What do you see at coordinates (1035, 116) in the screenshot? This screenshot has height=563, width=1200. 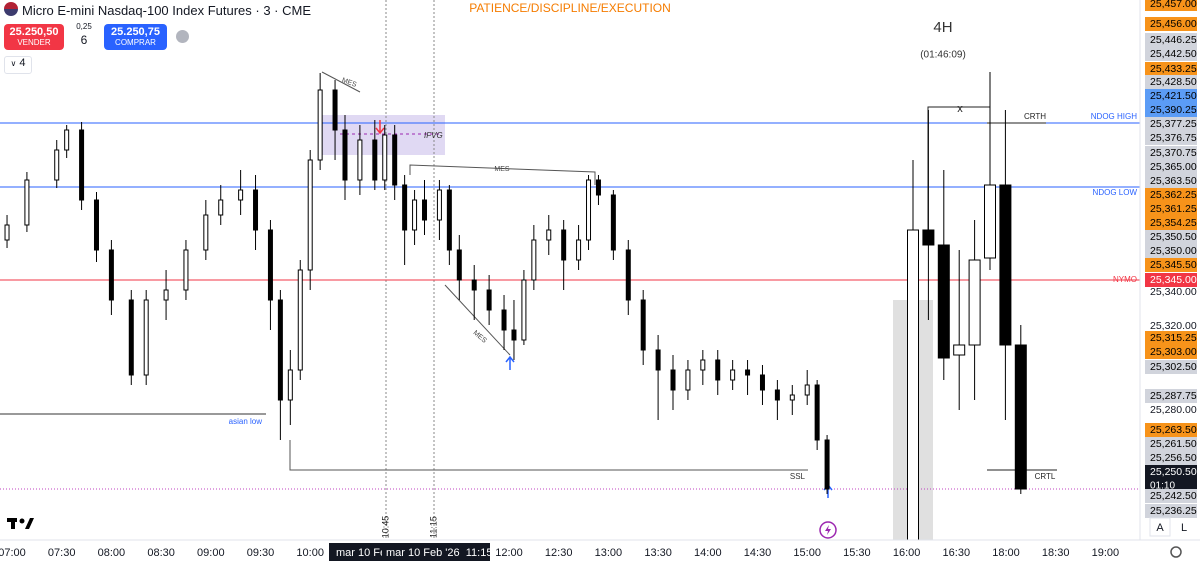 I see `annotation: CRTH` at bounding box center [1035, 116].